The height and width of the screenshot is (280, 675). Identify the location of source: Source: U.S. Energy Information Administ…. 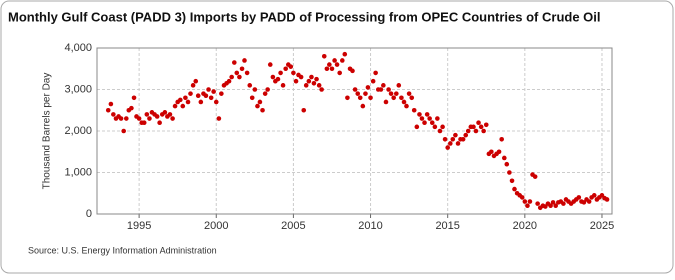
(122, 250).